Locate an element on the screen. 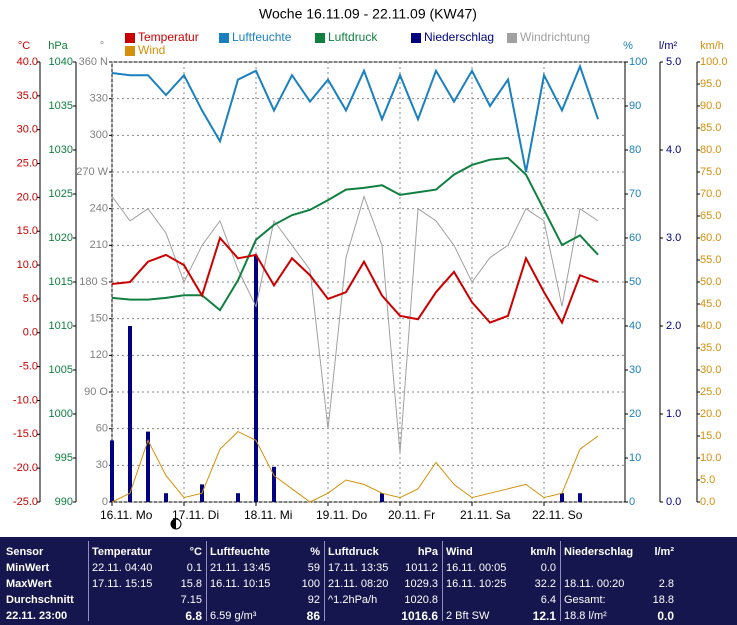 The height and width of the screenshot is (625, 737). cell-note: 18.8 l/m² is located at coordinates (585, 616).